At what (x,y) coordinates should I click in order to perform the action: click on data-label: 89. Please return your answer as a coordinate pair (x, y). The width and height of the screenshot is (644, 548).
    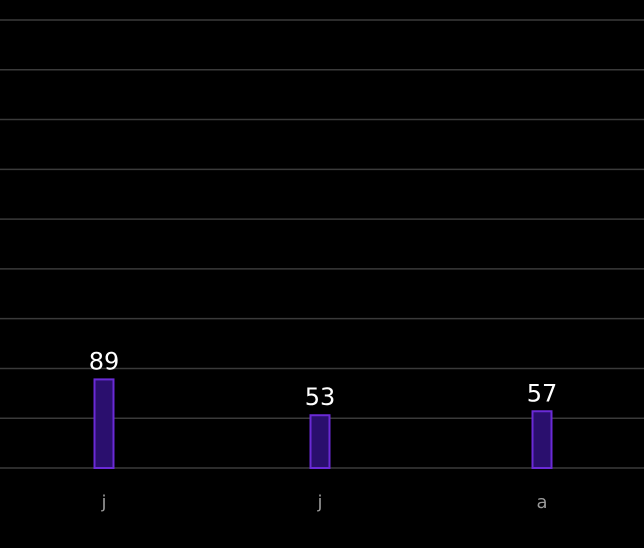
    Looking at the image, I should click on (104, 361).